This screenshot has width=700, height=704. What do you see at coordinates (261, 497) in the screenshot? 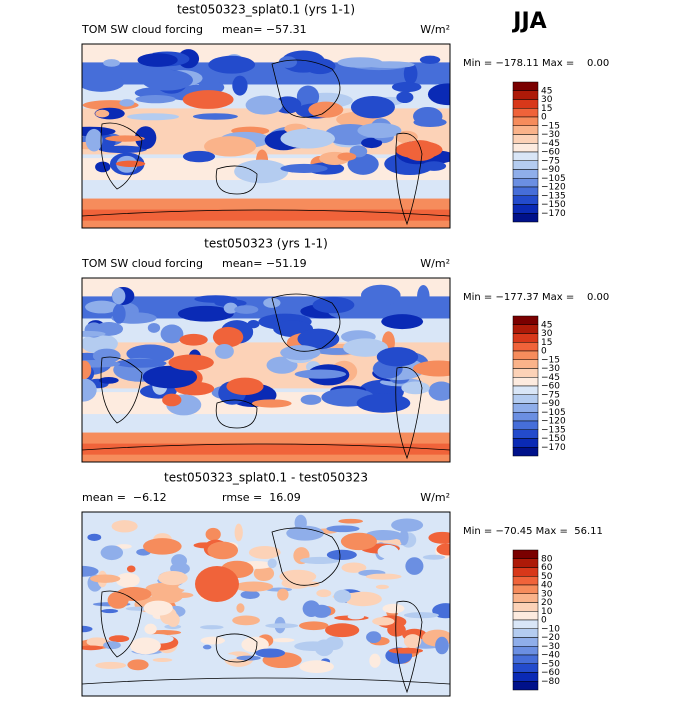
I see `panel-stat: rmse = 16.09` at bounding box center [261, 497].